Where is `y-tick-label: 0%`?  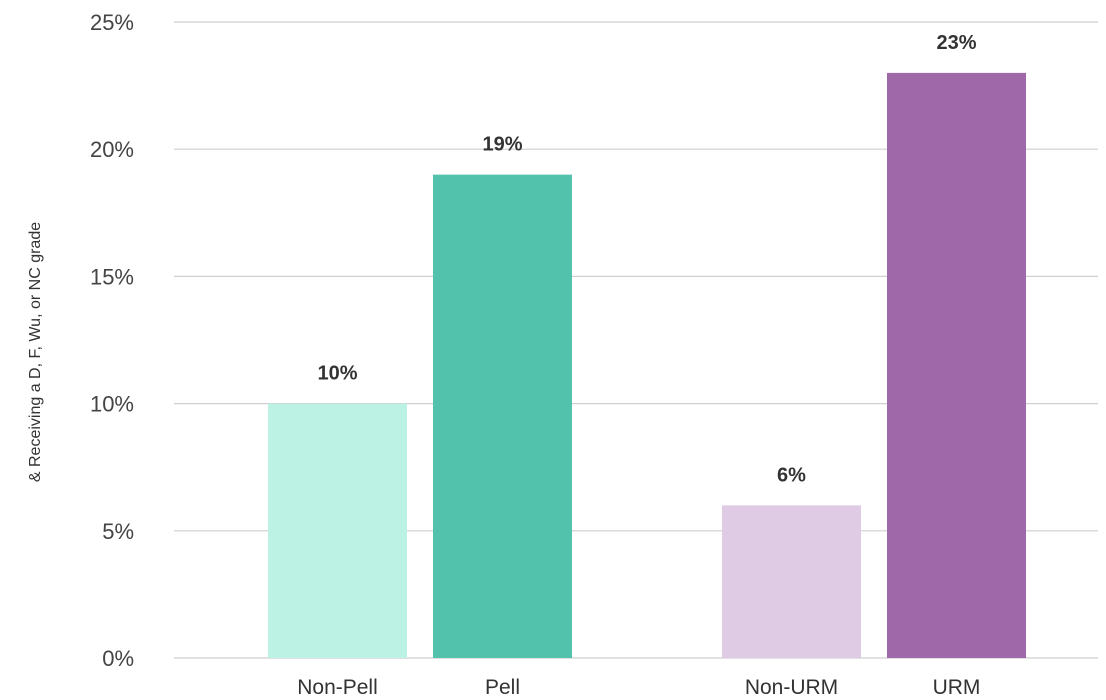 y-tick-label: 0% is located at coordinates (118, 658).